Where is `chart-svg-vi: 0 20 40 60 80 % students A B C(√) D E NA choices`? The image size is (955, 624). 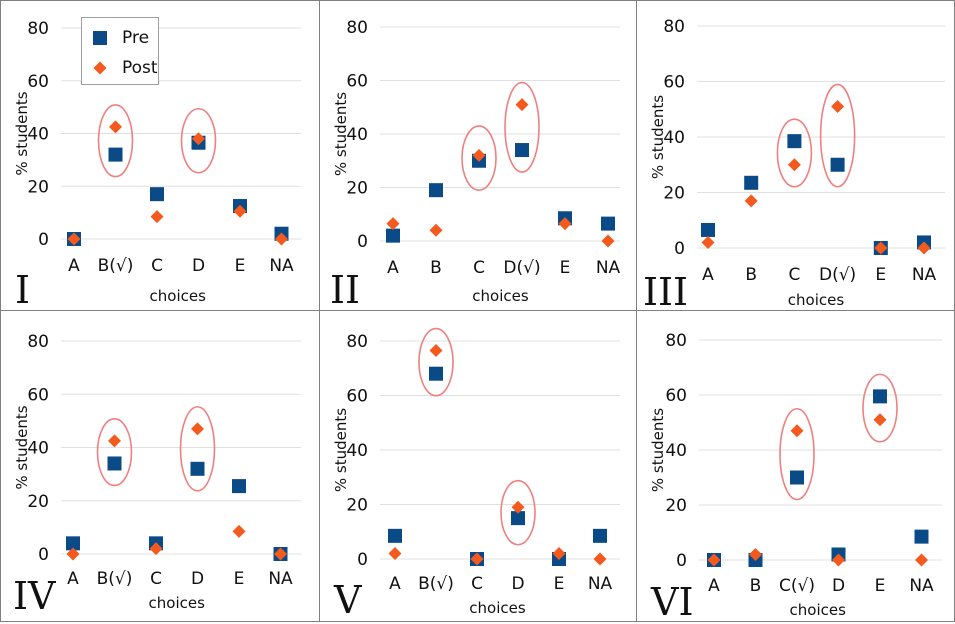 chart-svg-vi: 0 20 40 60 80 % students A B C(√) D E NA choices is located at coordinates (795, 475).